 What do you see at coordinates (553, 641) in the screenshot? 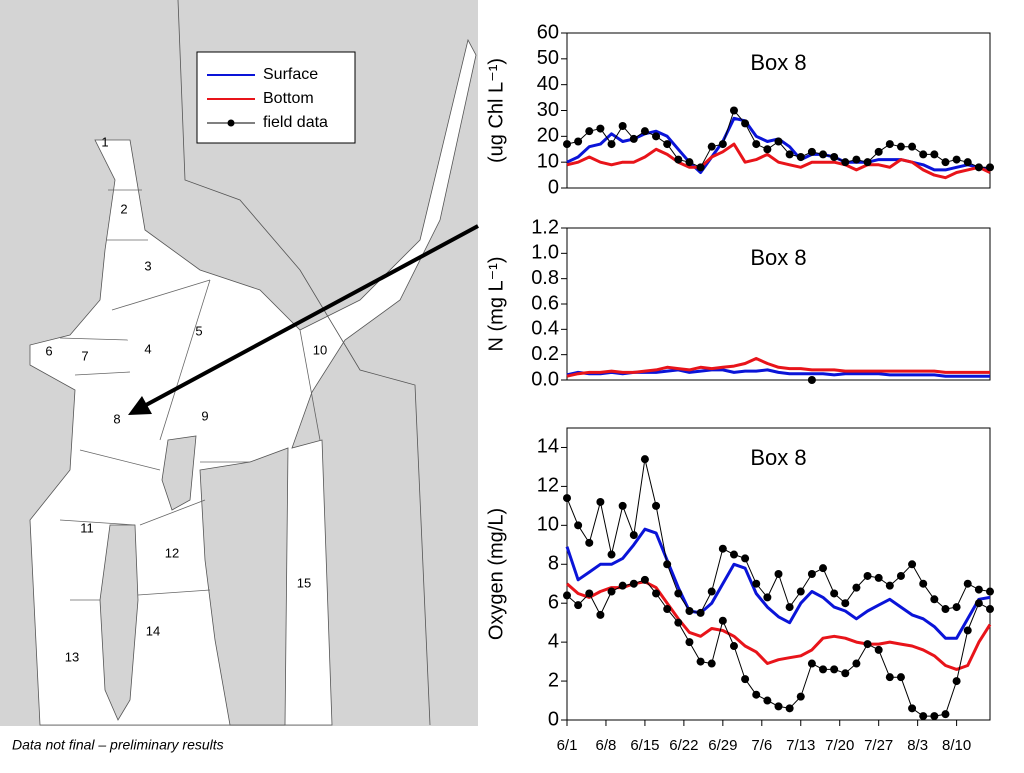
I see `y-tick-label: 4` at bounding box center [553, 641].